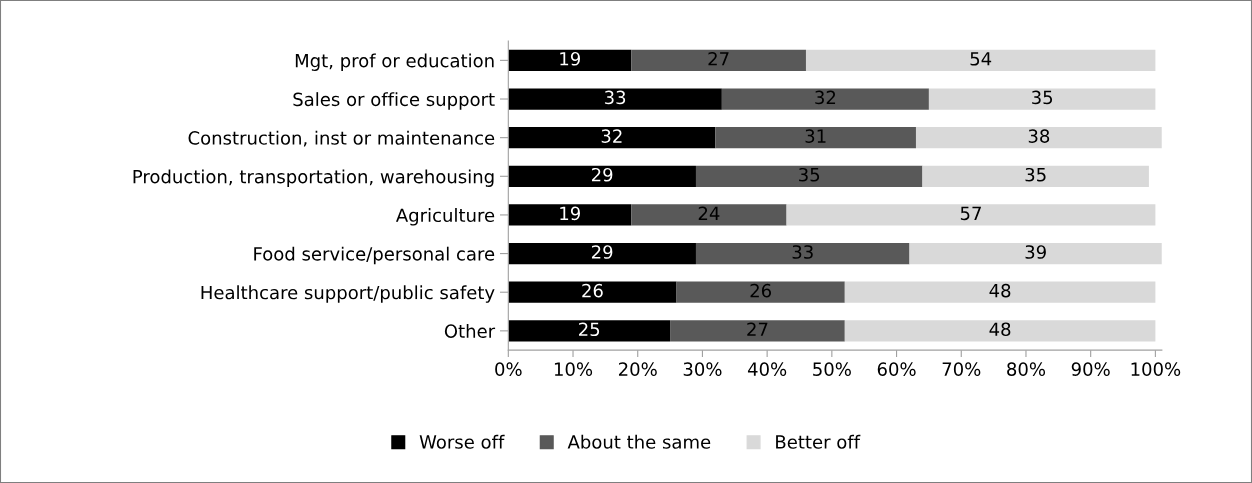 The height and width of the screenshot is (483, 1252). I want to click on data-label: 39, so click(1035, 252).